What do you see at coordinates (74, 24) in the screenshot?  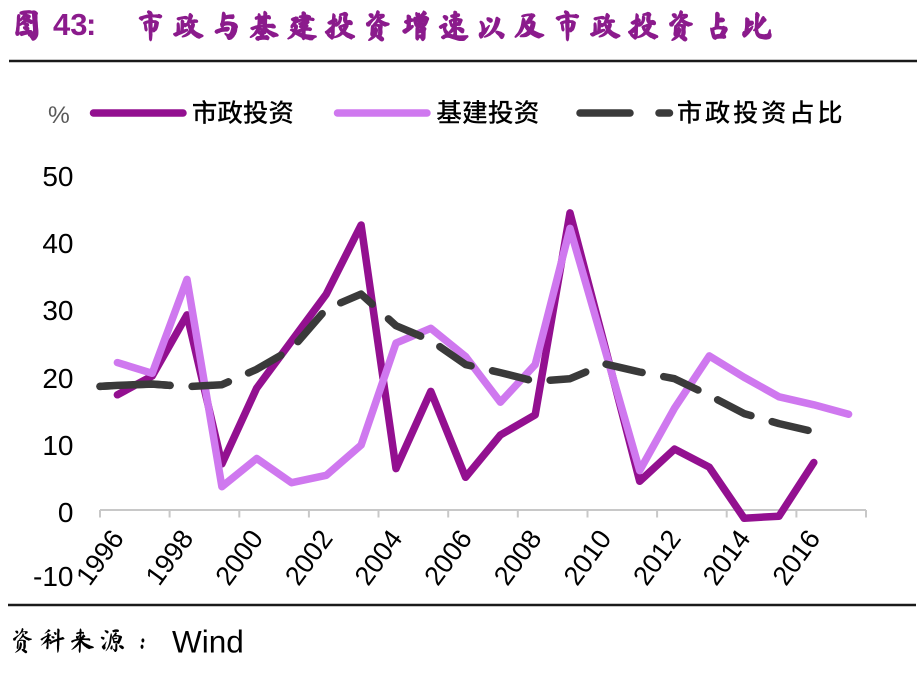 I see `svg-text: 43:` at bounding box center [74, 24].